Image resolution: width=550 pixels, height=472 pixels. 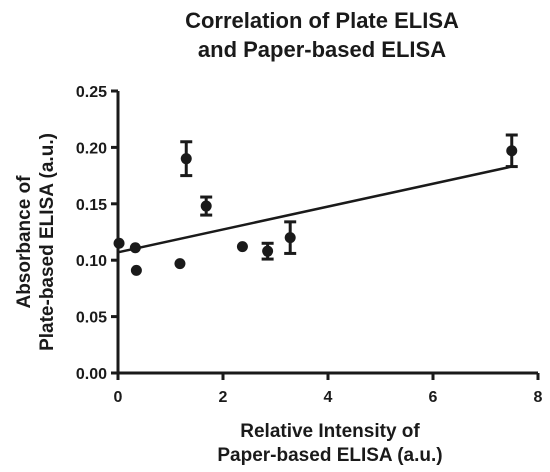 What do you see at coordinates (91, 92) in the screenshot?
I see `y-tick-label: 0.25` at bounding box center [91, 92].